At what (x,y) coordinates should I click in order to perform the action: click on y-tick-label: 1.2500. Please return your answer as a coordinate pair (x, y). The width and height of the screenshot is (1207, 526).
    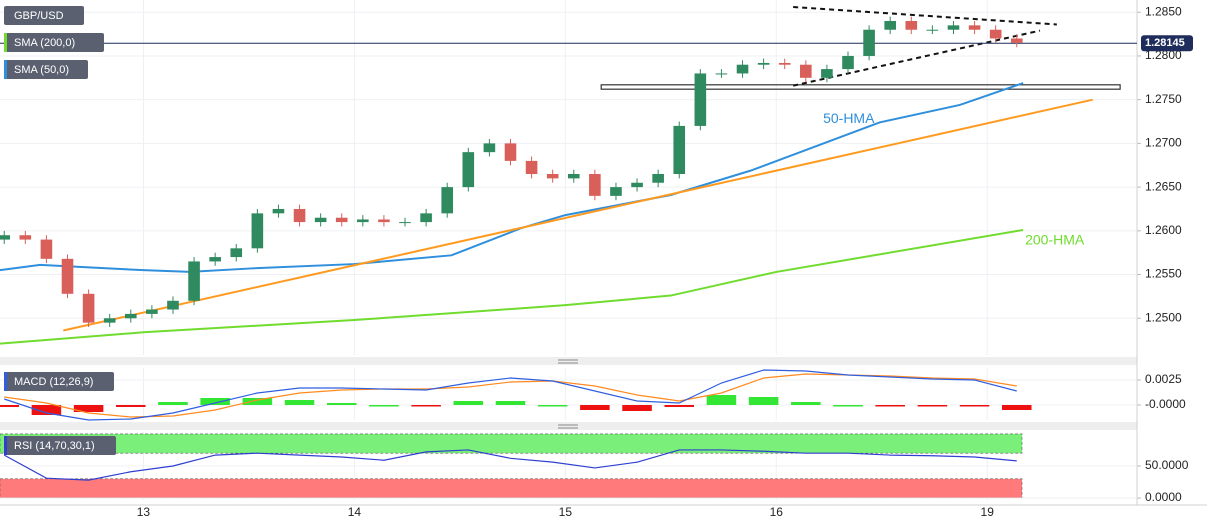
    Looking at the image, I should click on (1163, 317).